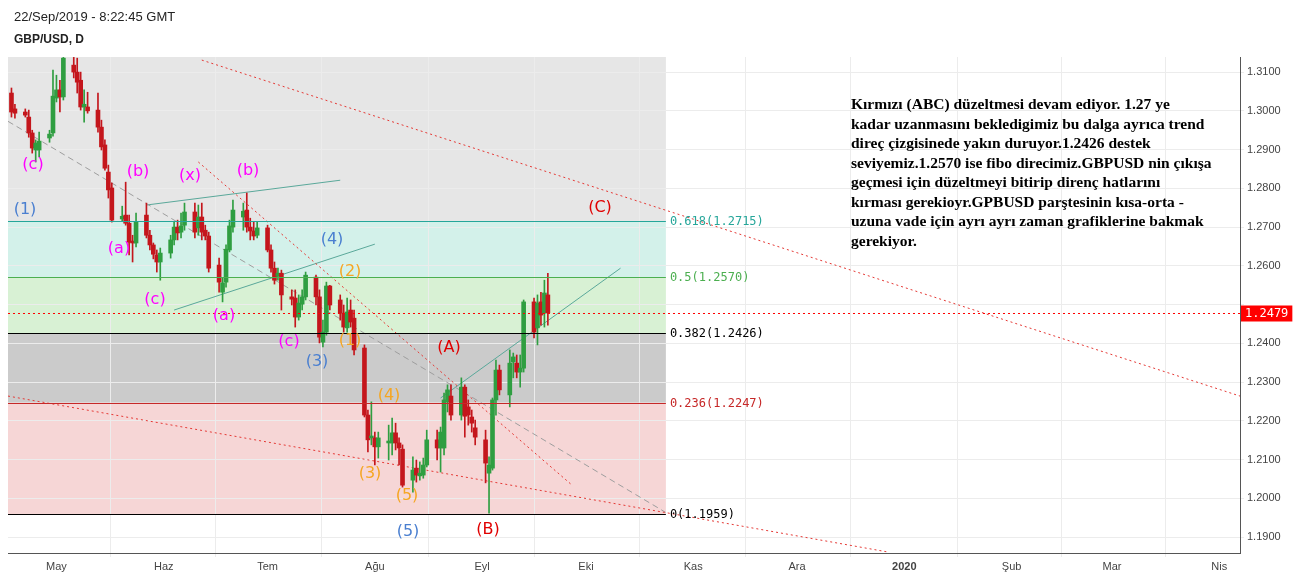 Image resolution: width=1299 pixels, height=580 pixels. What do you see at coordinates (267, 565) in the screenshot?
I see `x-tick-label: Tem` at bounding box center [267, 565].